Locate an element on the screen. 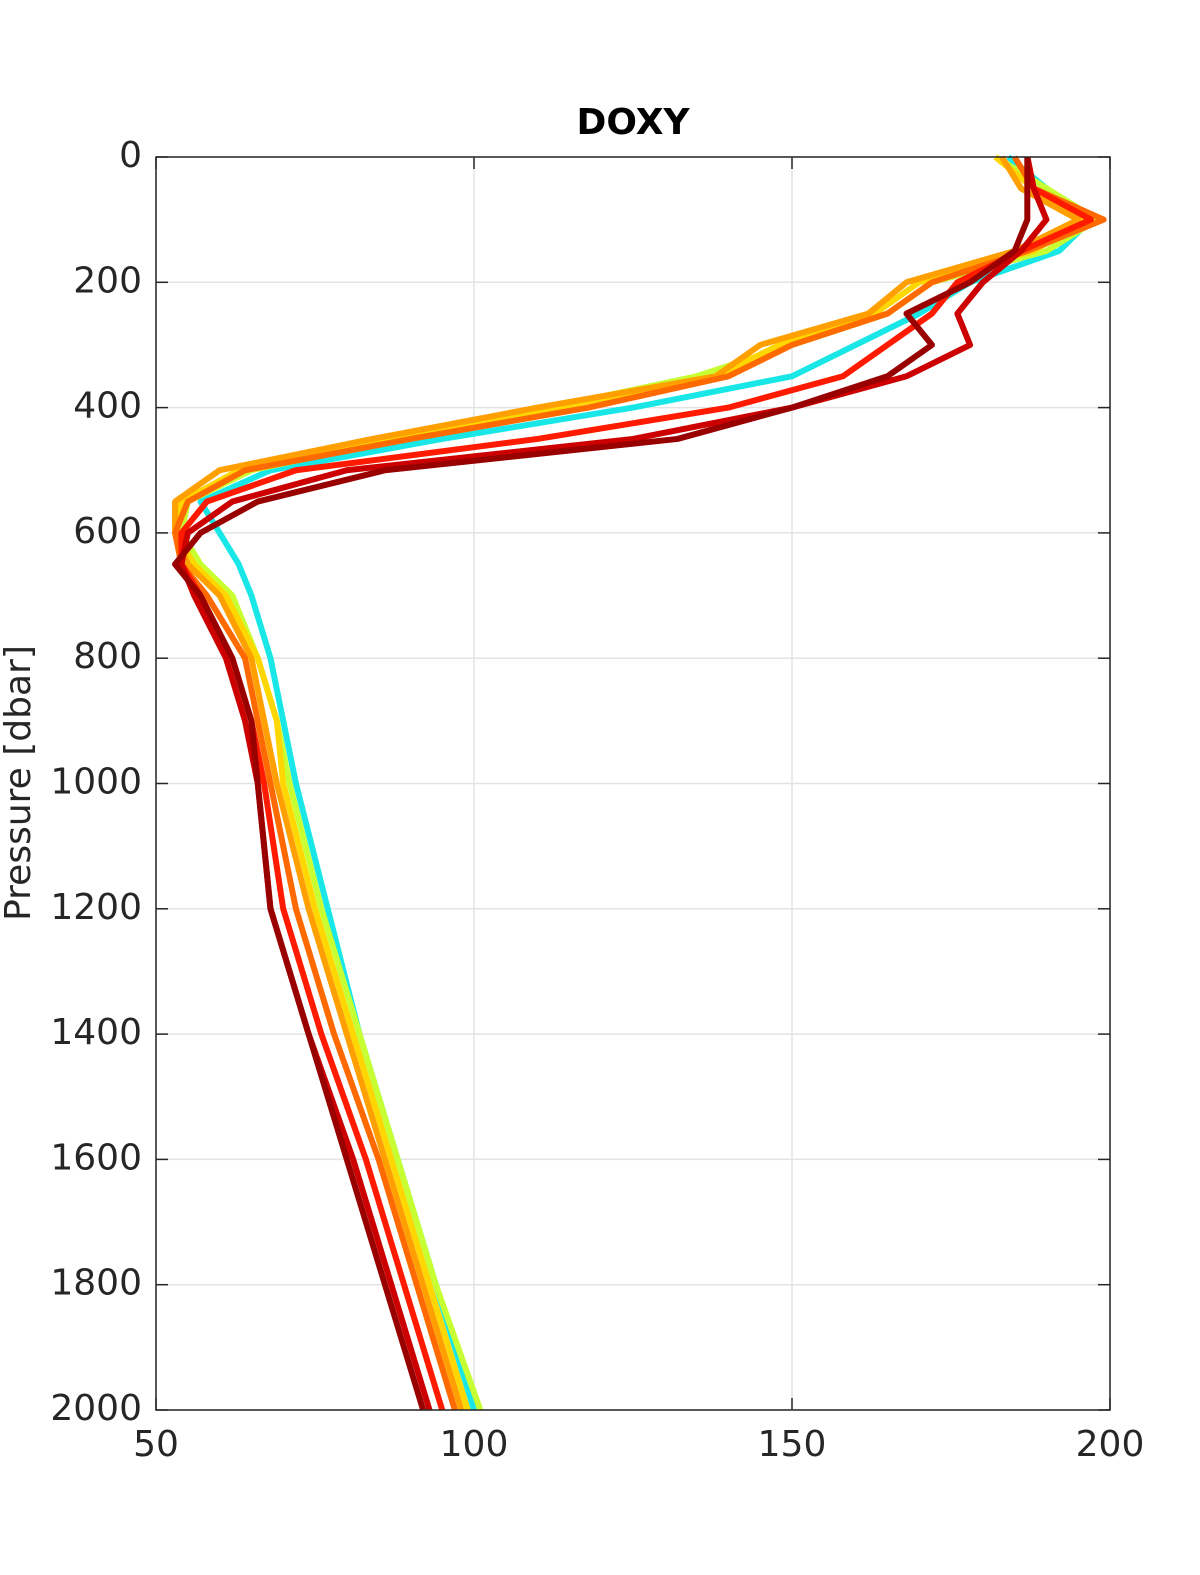 This screenshot has height=1575, width=1200. y-tick-label: 1400 is located at coordinates (96, 1032).